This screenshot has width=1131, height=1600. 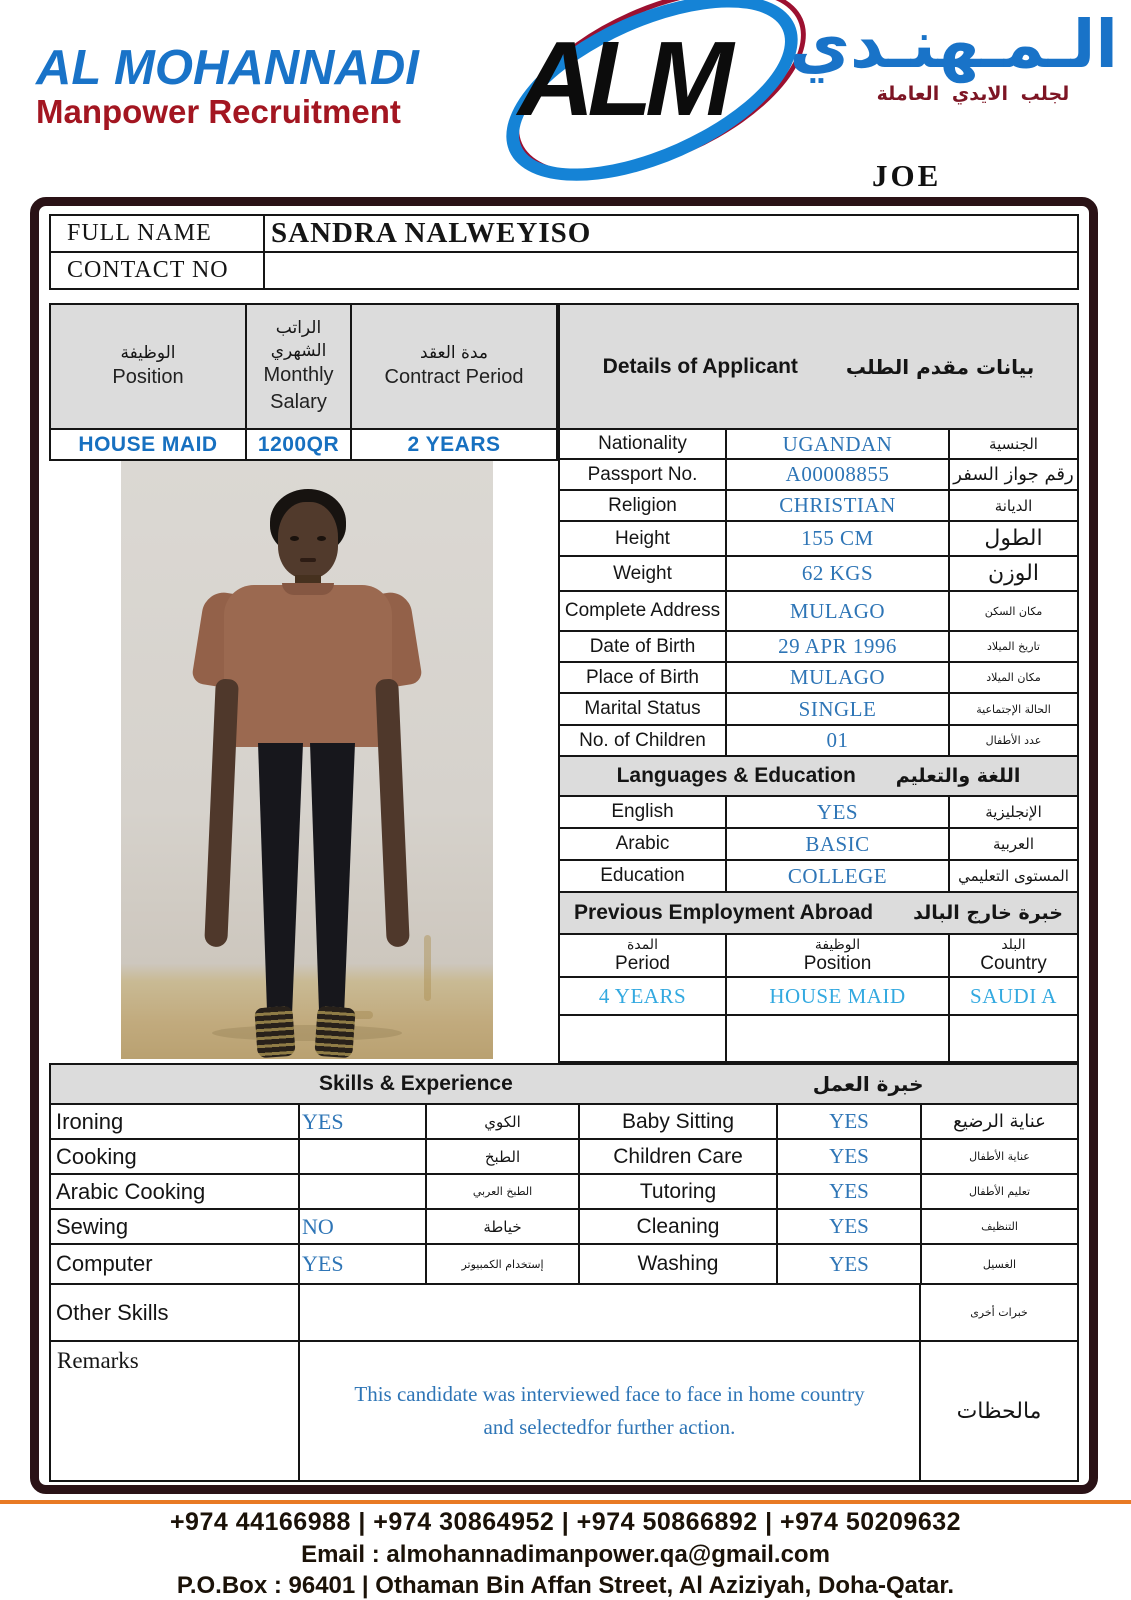 What do you see at coordinates (643, 812) in the screenshot?
I see `language-label: English` at bounding box center [643, 812].